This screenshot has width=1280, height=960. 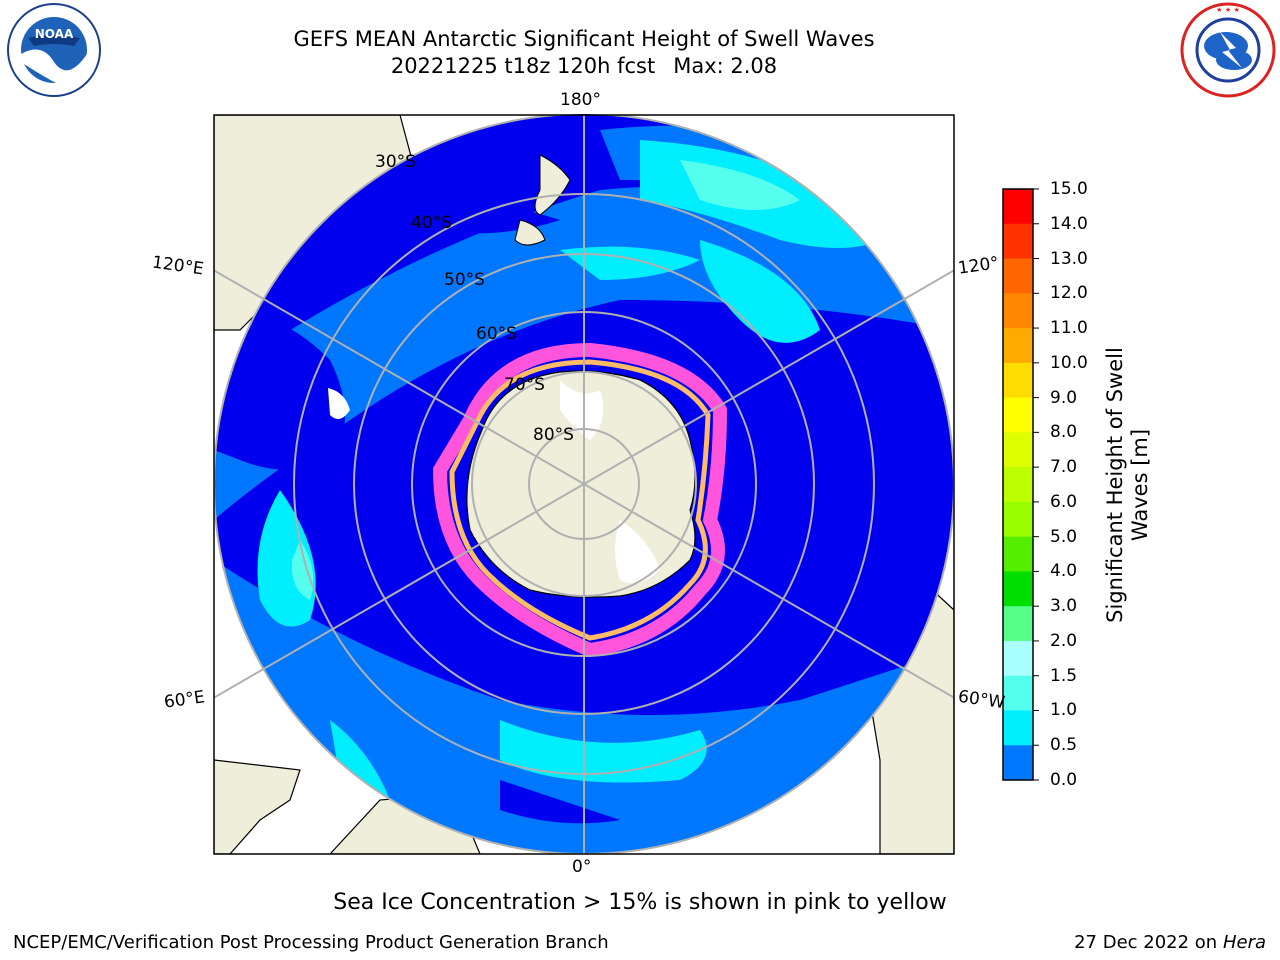 What do you see at coordinates (54, 50) in the screenshot?
I see `noaa-logo-icon: NOAA` at bounding box center [54, 50].